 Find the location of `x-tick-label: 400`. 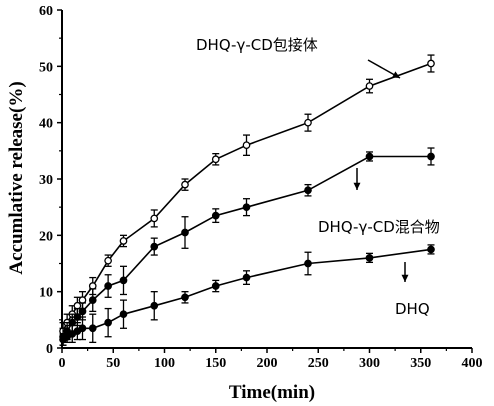

x-tick-label: 400 is located at coordinates (472, 363).